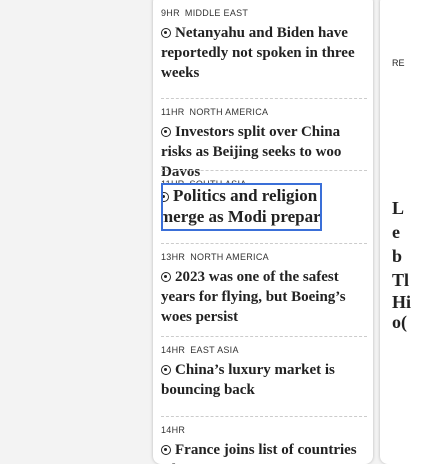  I want to click on headline: China’s luxury market is bouncing back, so click(248, 380).